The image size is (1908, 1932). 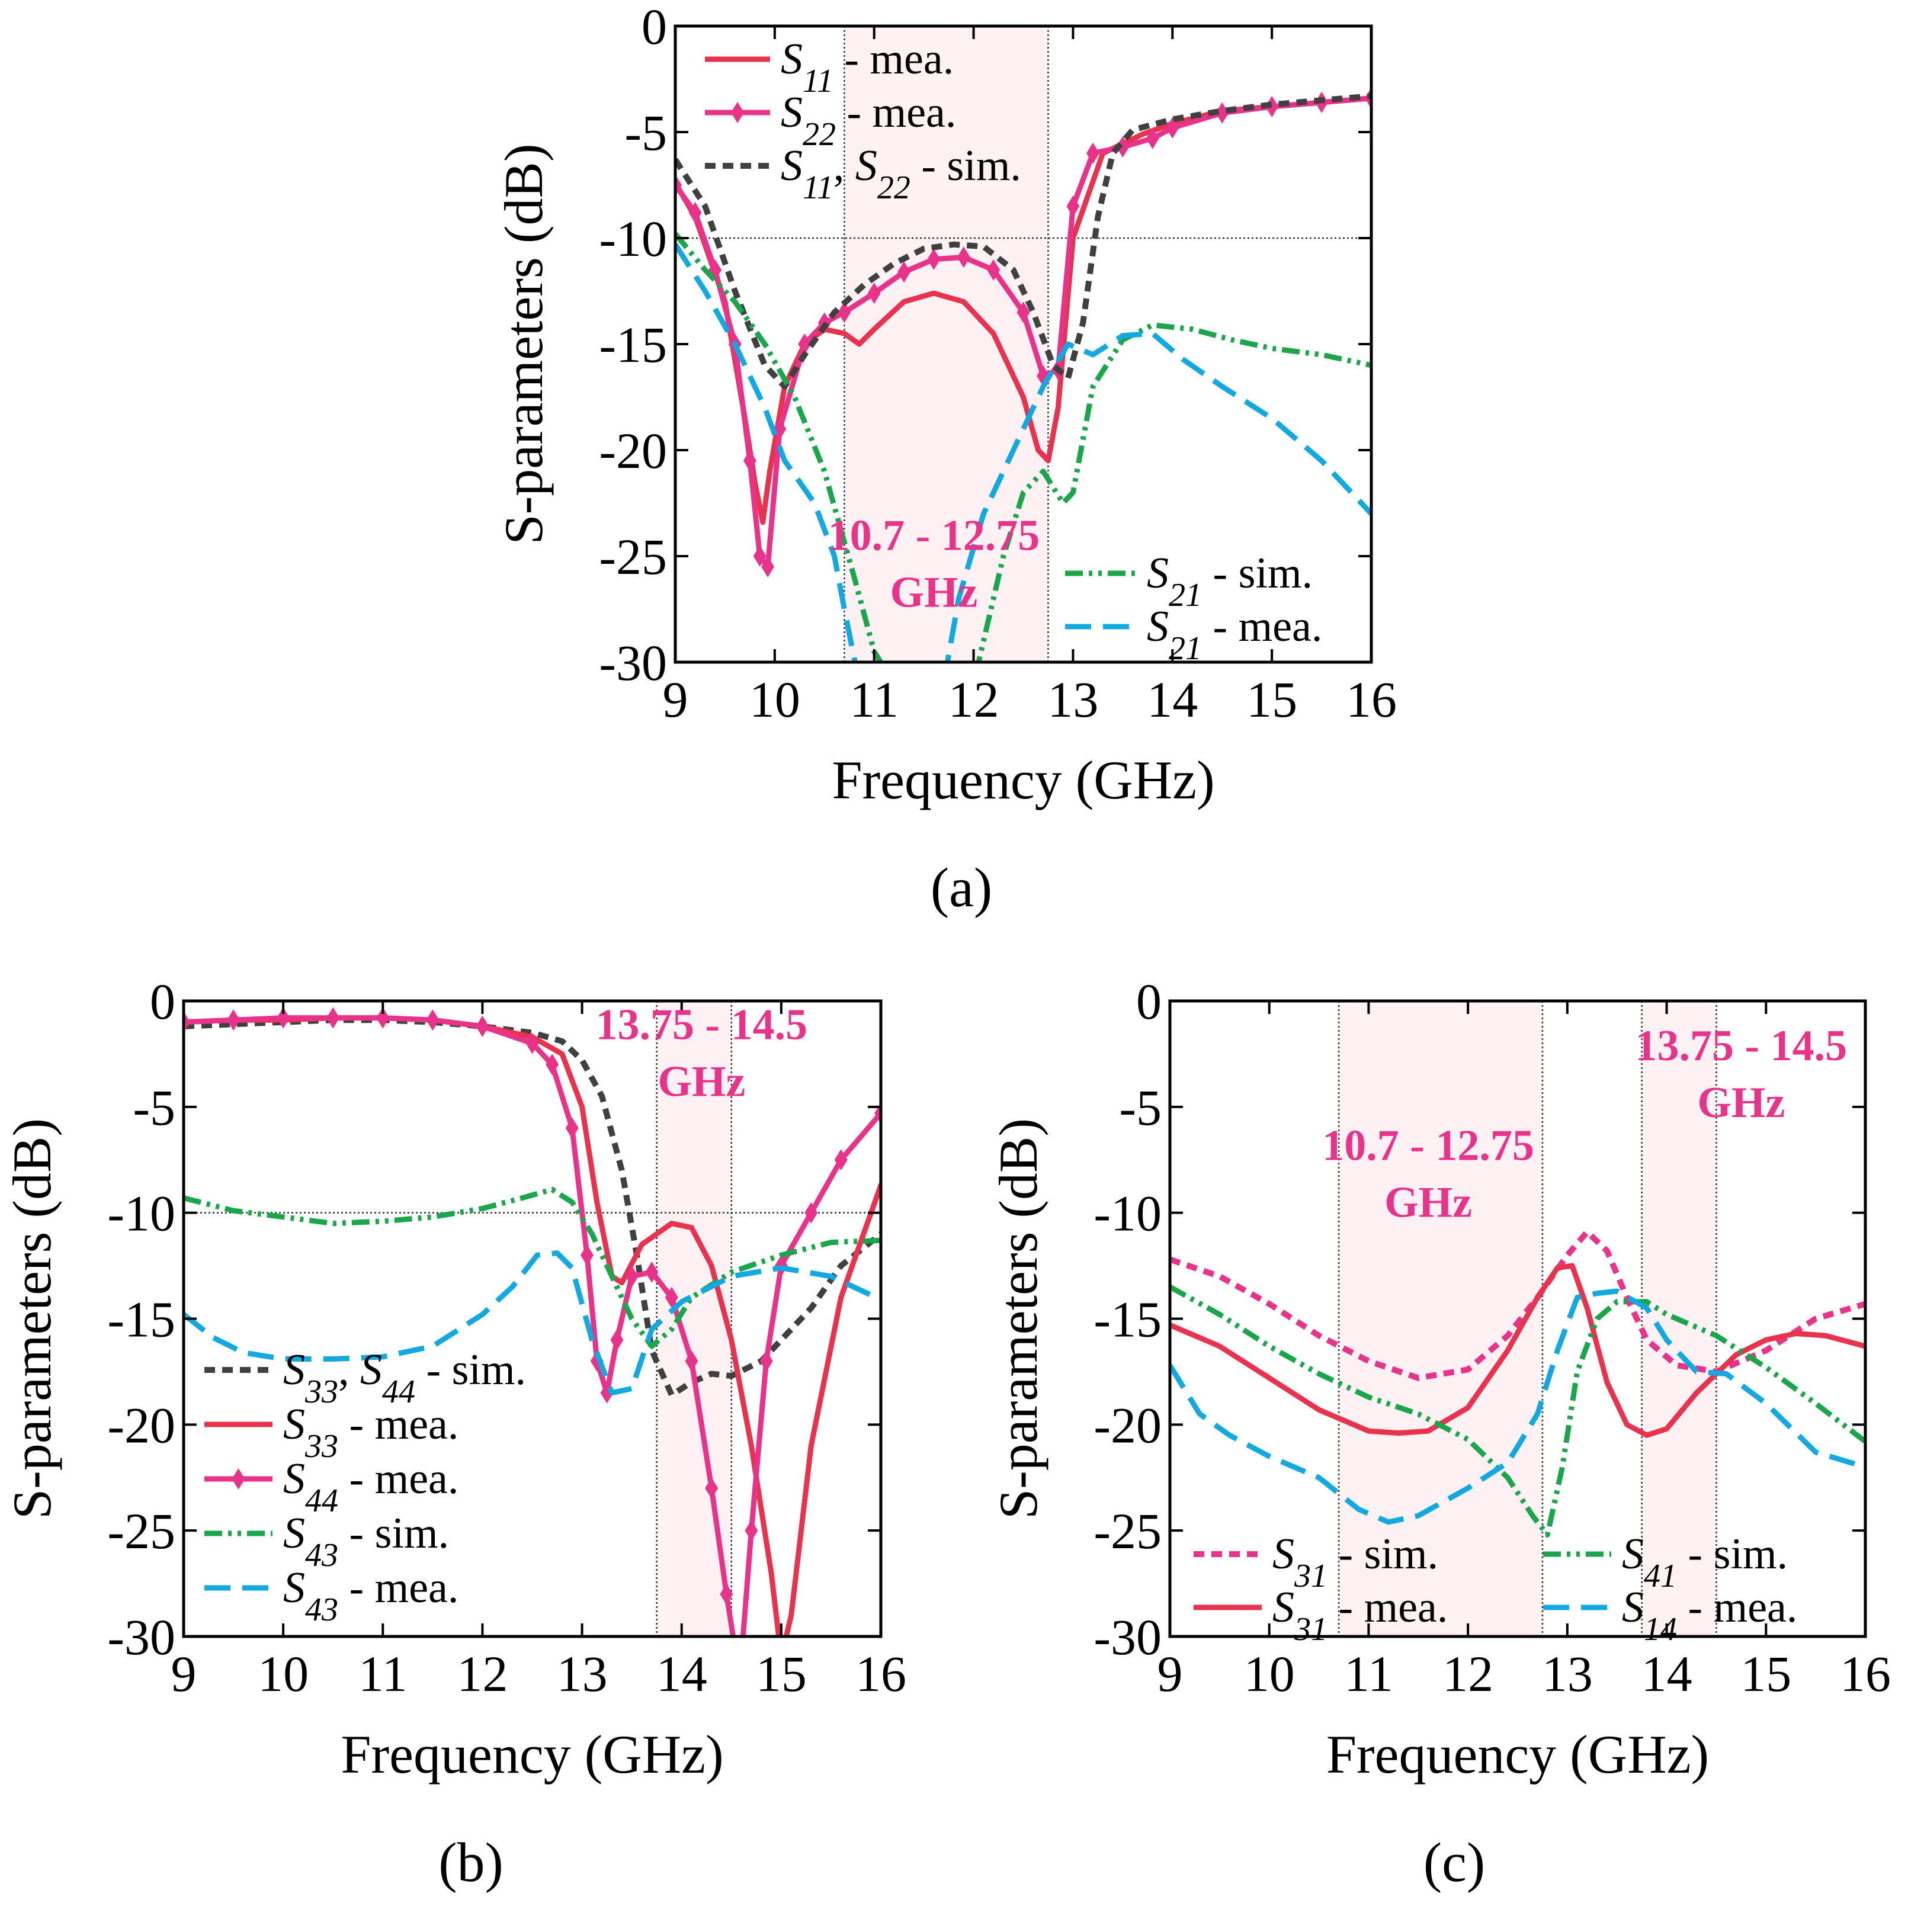 I want to click on legend-label: S33 - mea., so click(x=370, y=1432).